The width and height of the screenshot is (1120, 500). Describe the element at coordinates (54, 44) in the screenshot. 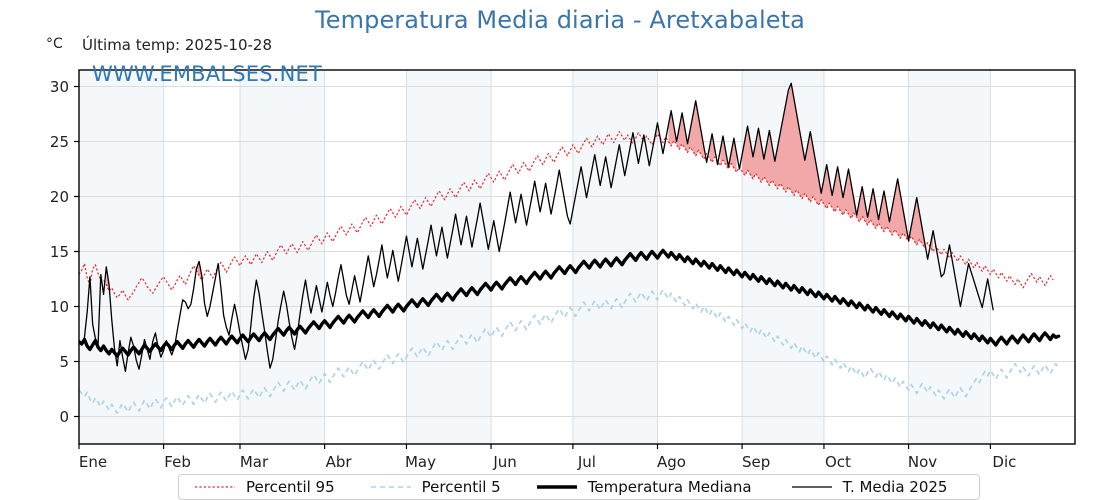

I see `y-axis-unit-label: °C` at that location.